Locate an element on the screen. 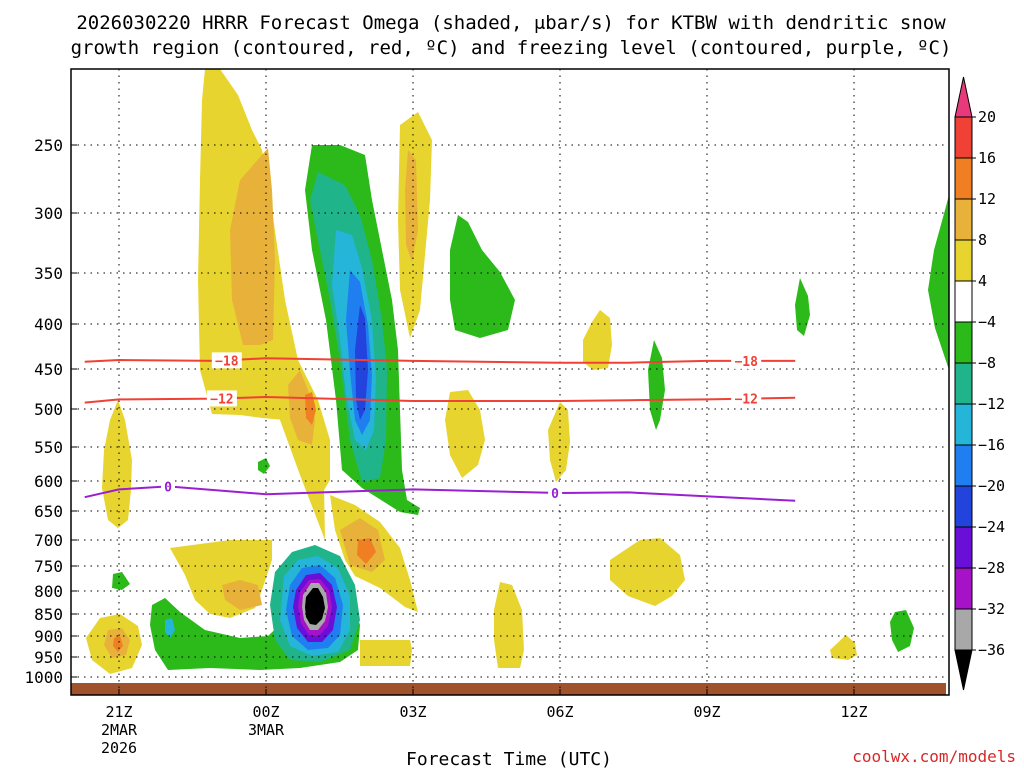  y-tick-label-400: 400 is located at coordinates (48, 324).